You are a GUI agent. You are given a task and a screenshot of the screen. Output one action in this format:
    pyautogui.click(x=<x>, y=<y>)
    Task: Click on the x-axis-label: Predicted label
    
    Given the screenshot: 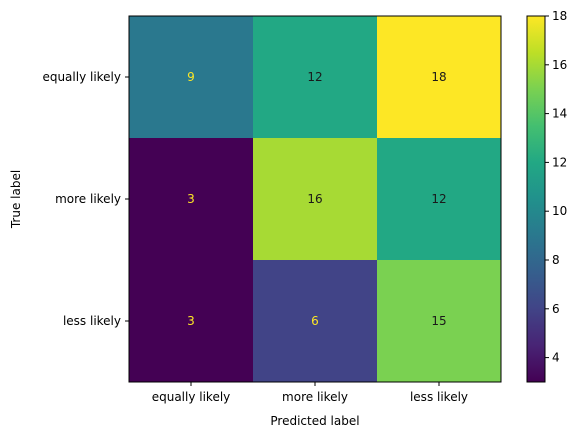 What is the action you would take?
    pyautogui.click(x=314, y=421)
    